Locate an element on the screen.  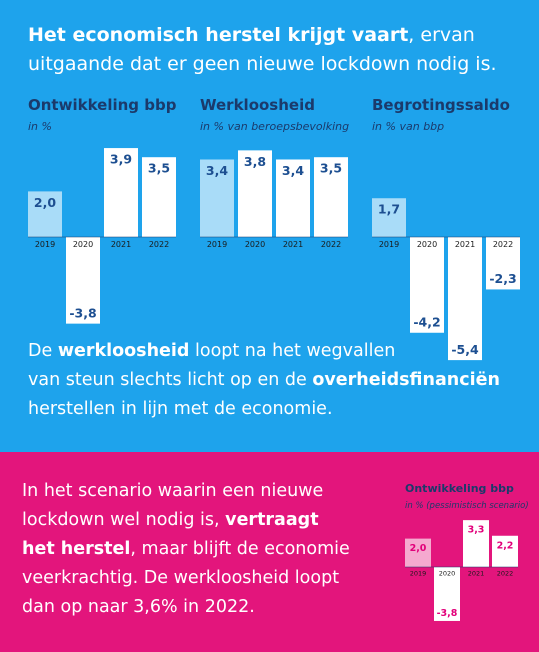
text-line: De werkloosheid loopt na het wegvallen is located at coordinates (264, 355).